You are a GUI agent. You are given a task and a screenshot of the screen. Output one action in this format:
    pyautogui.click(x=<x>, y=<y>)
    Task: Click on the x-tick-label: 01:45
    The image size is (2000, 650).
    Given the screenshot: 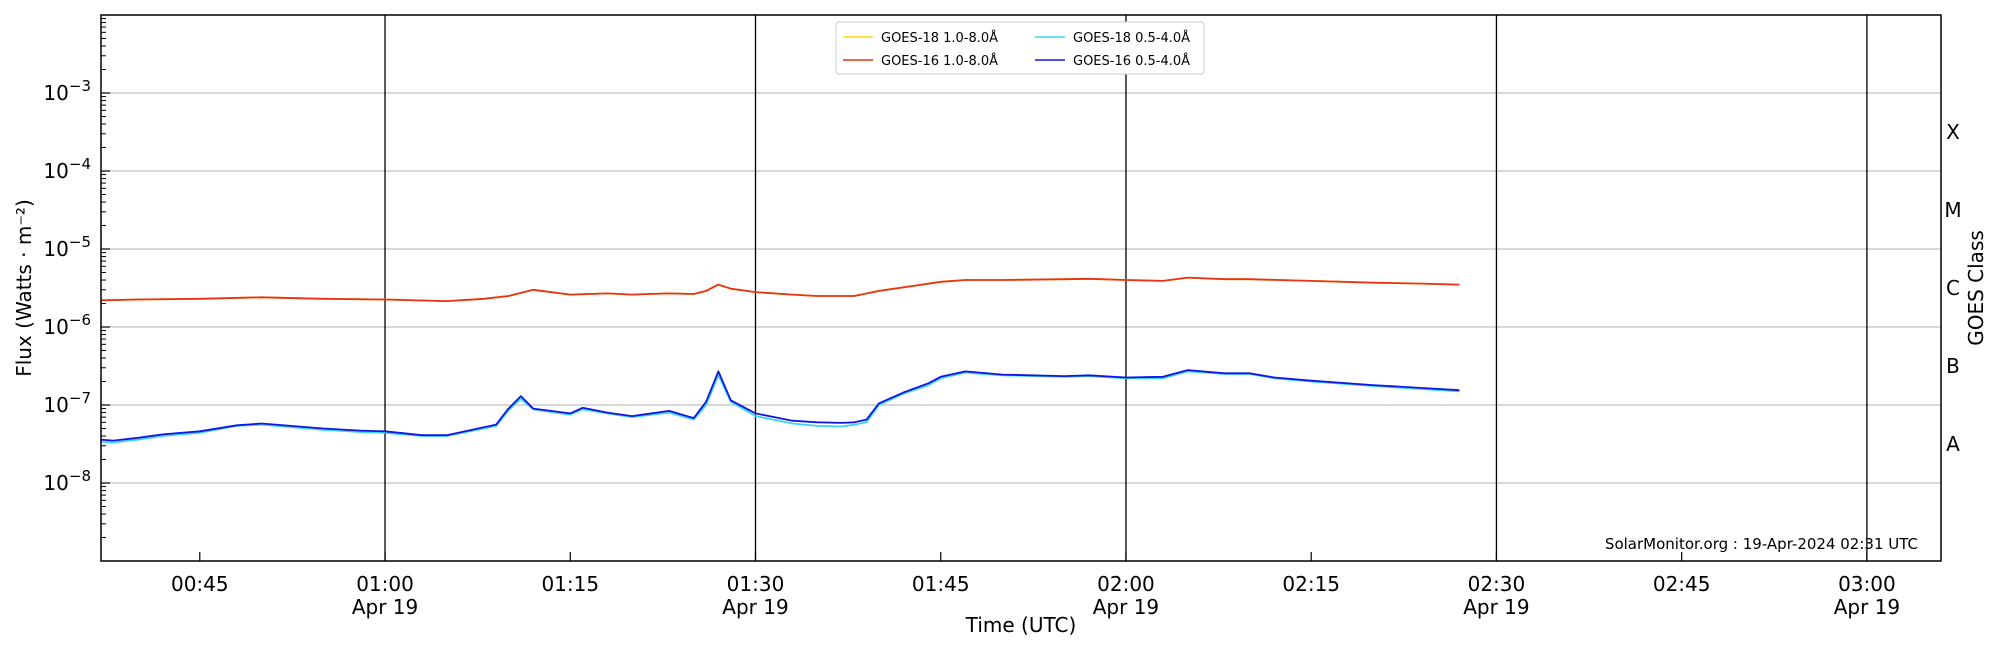 What is the action you would take?
    pyautogui.click(x=941, y=584)
    